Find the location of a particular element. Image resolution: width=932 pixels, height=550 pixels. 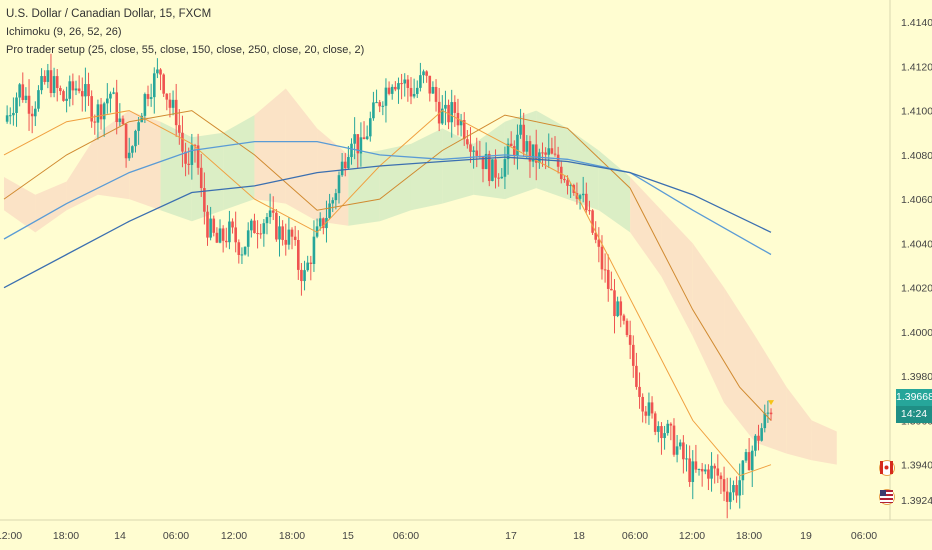

price-axis-tick: 1.39400 is located at coordinates (916, 466).